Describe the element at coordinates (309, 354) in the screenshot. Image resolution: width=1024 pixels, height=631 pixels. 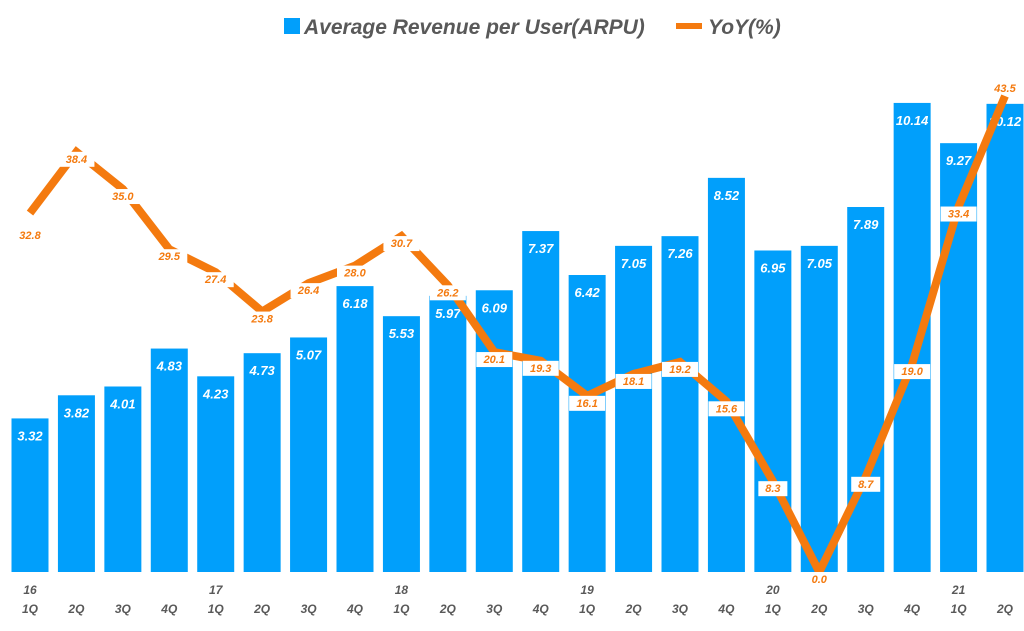
I see `bar-value-label: 5.07` at that location.